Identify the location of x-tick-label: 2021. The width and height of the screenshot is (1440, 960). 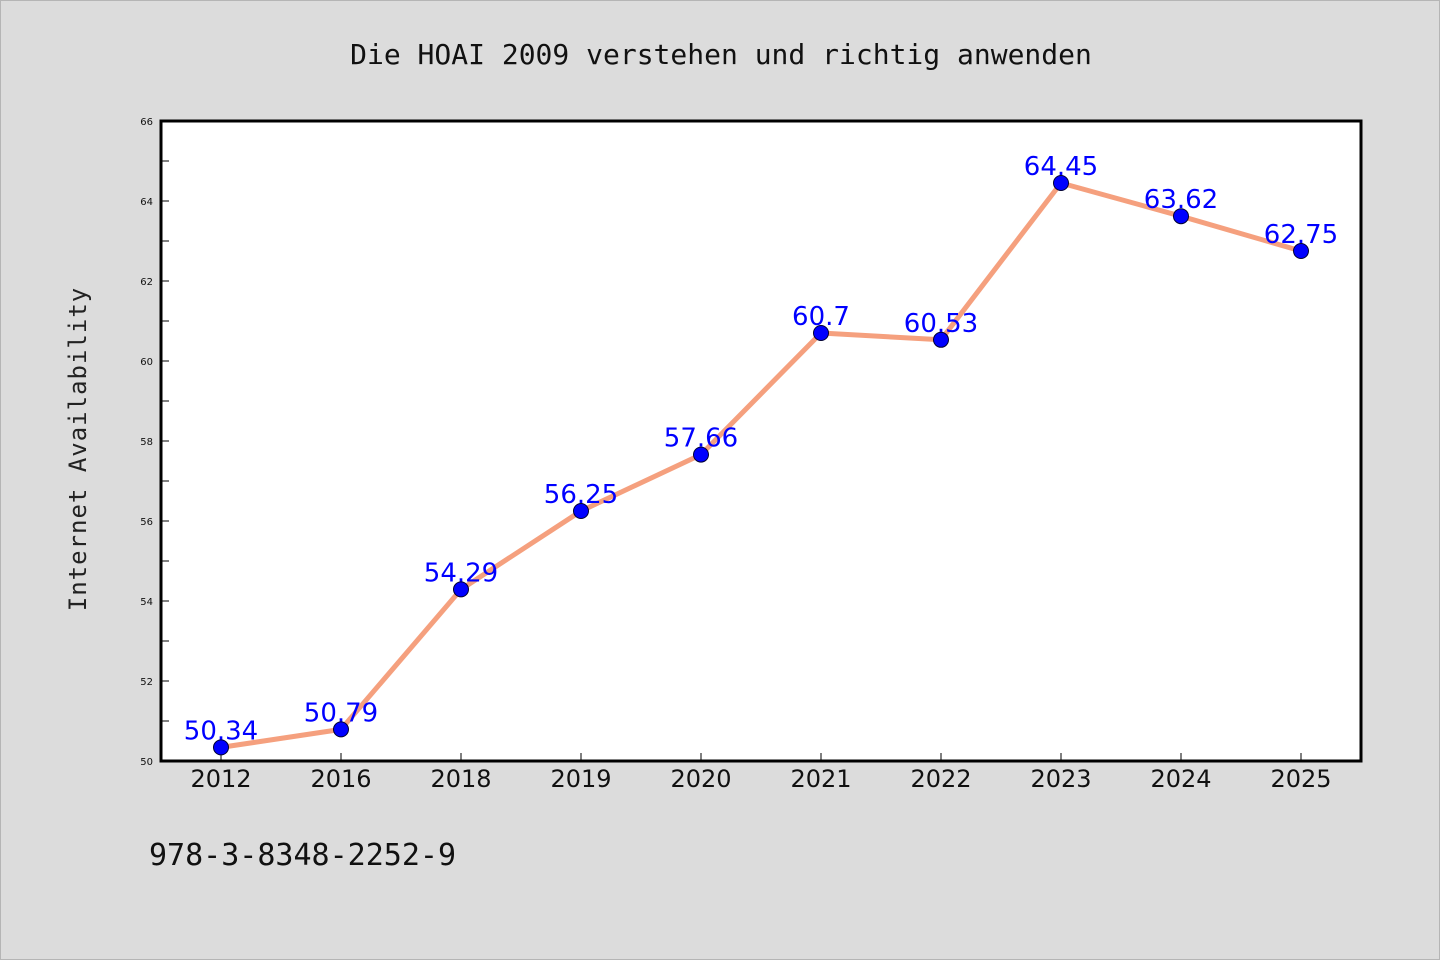
(820, 779).